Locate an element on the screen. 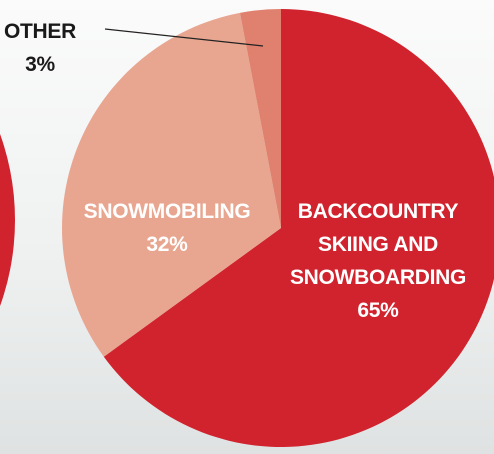 The image size is (494, 454). category-name: OTHER is located at coordinates (39, 31).